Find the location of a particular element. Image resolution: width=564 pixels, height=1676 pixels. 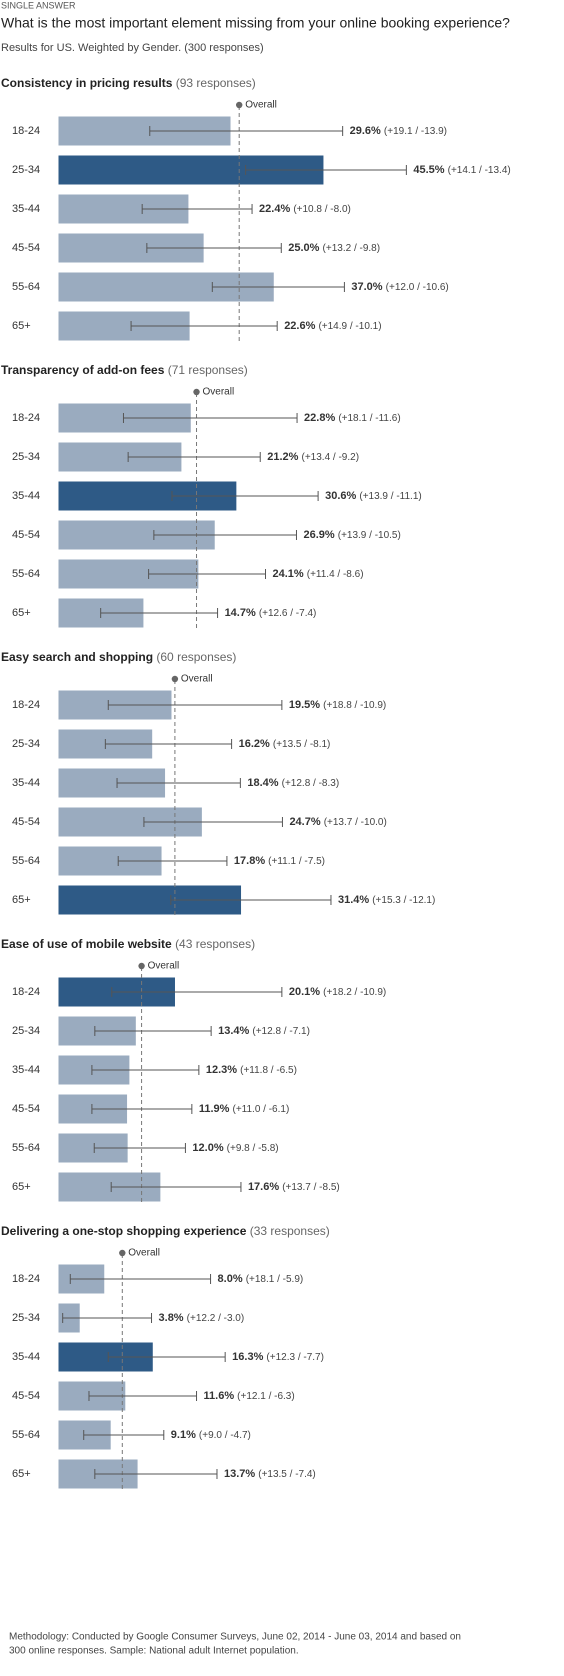

chart-subtitle: (43 responses) is located at coordinates (215, 944).